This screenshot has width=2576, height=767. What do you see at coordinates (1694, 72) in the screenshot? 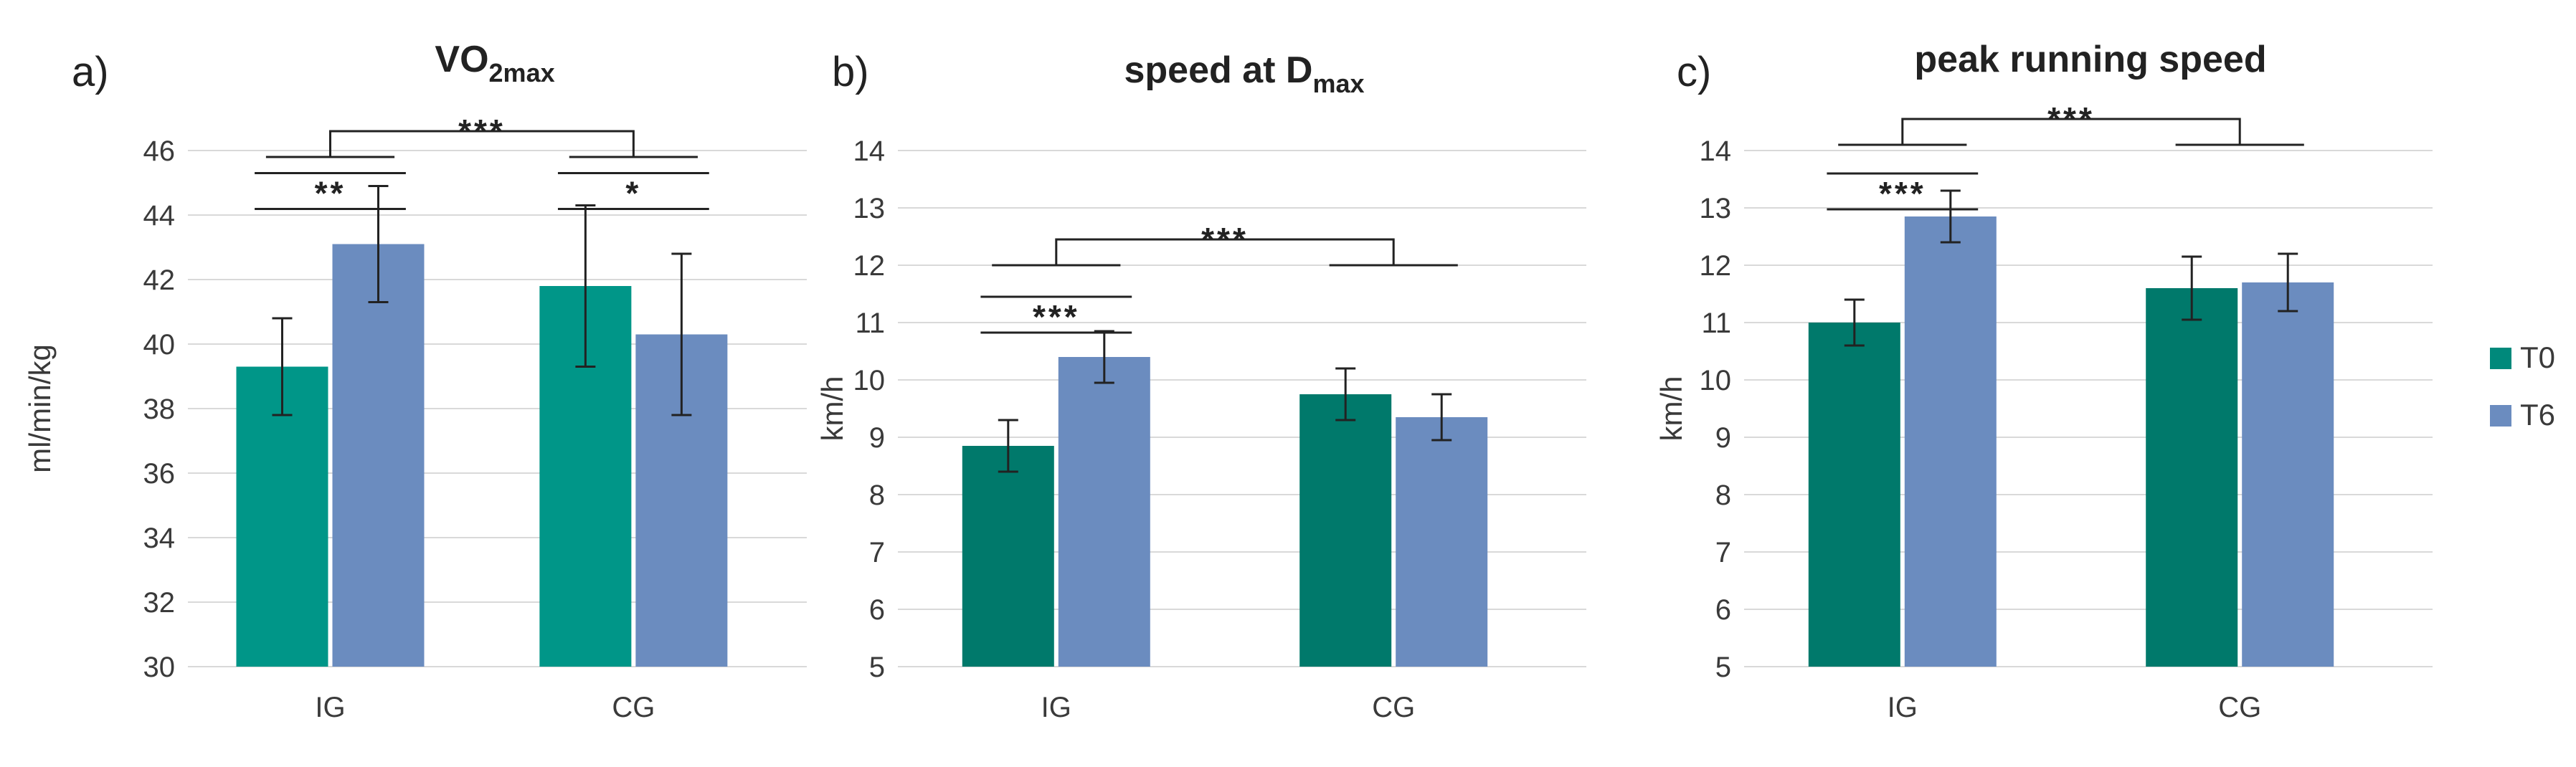
I see `panel-letter: c)` at bounding box center [1694, 72].